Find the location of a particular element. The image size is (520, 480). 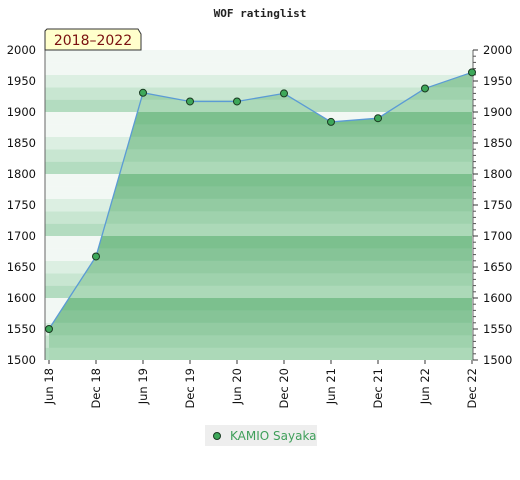

x-tick-label: Jun 20 is located at coordinates (237, 386).